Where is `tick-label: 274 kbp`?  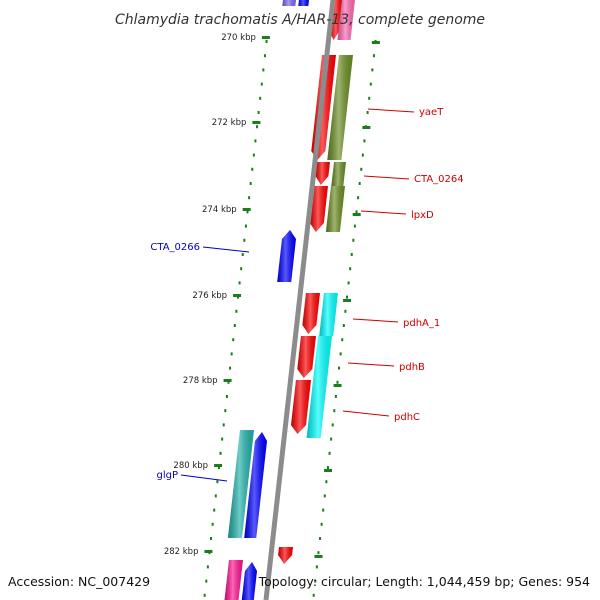
tick-label: 274 kbp is located at coordinates (219, 210).